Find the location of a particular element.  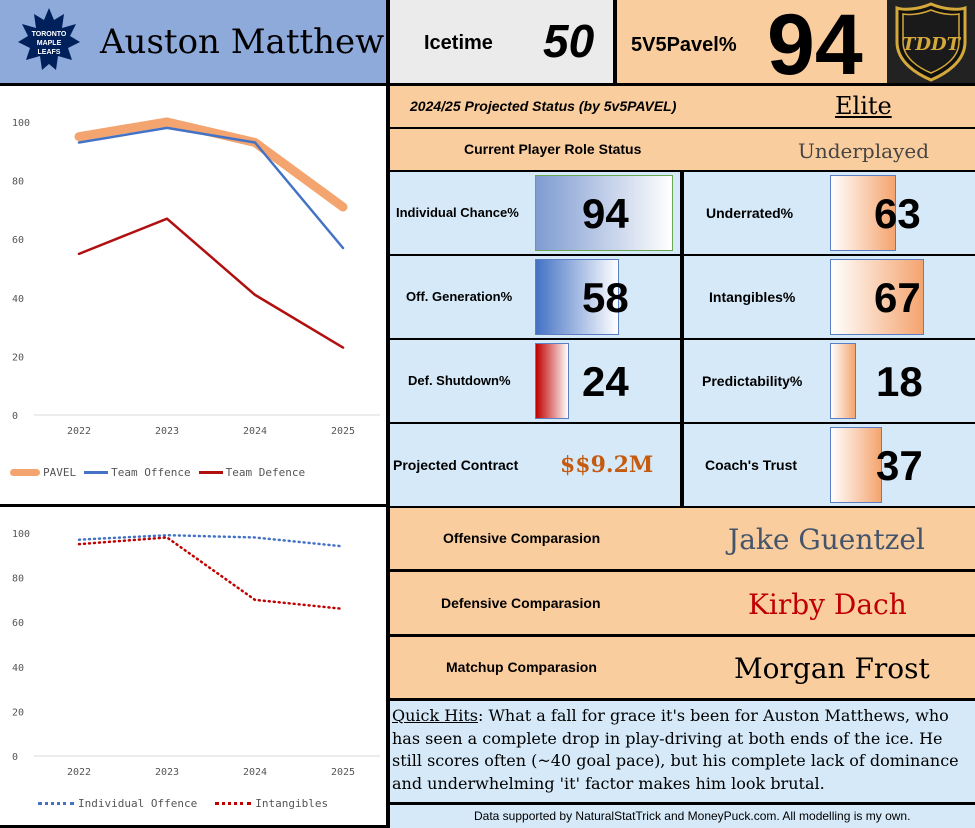

series-line-intangibles is located at coordinates (211, 573).